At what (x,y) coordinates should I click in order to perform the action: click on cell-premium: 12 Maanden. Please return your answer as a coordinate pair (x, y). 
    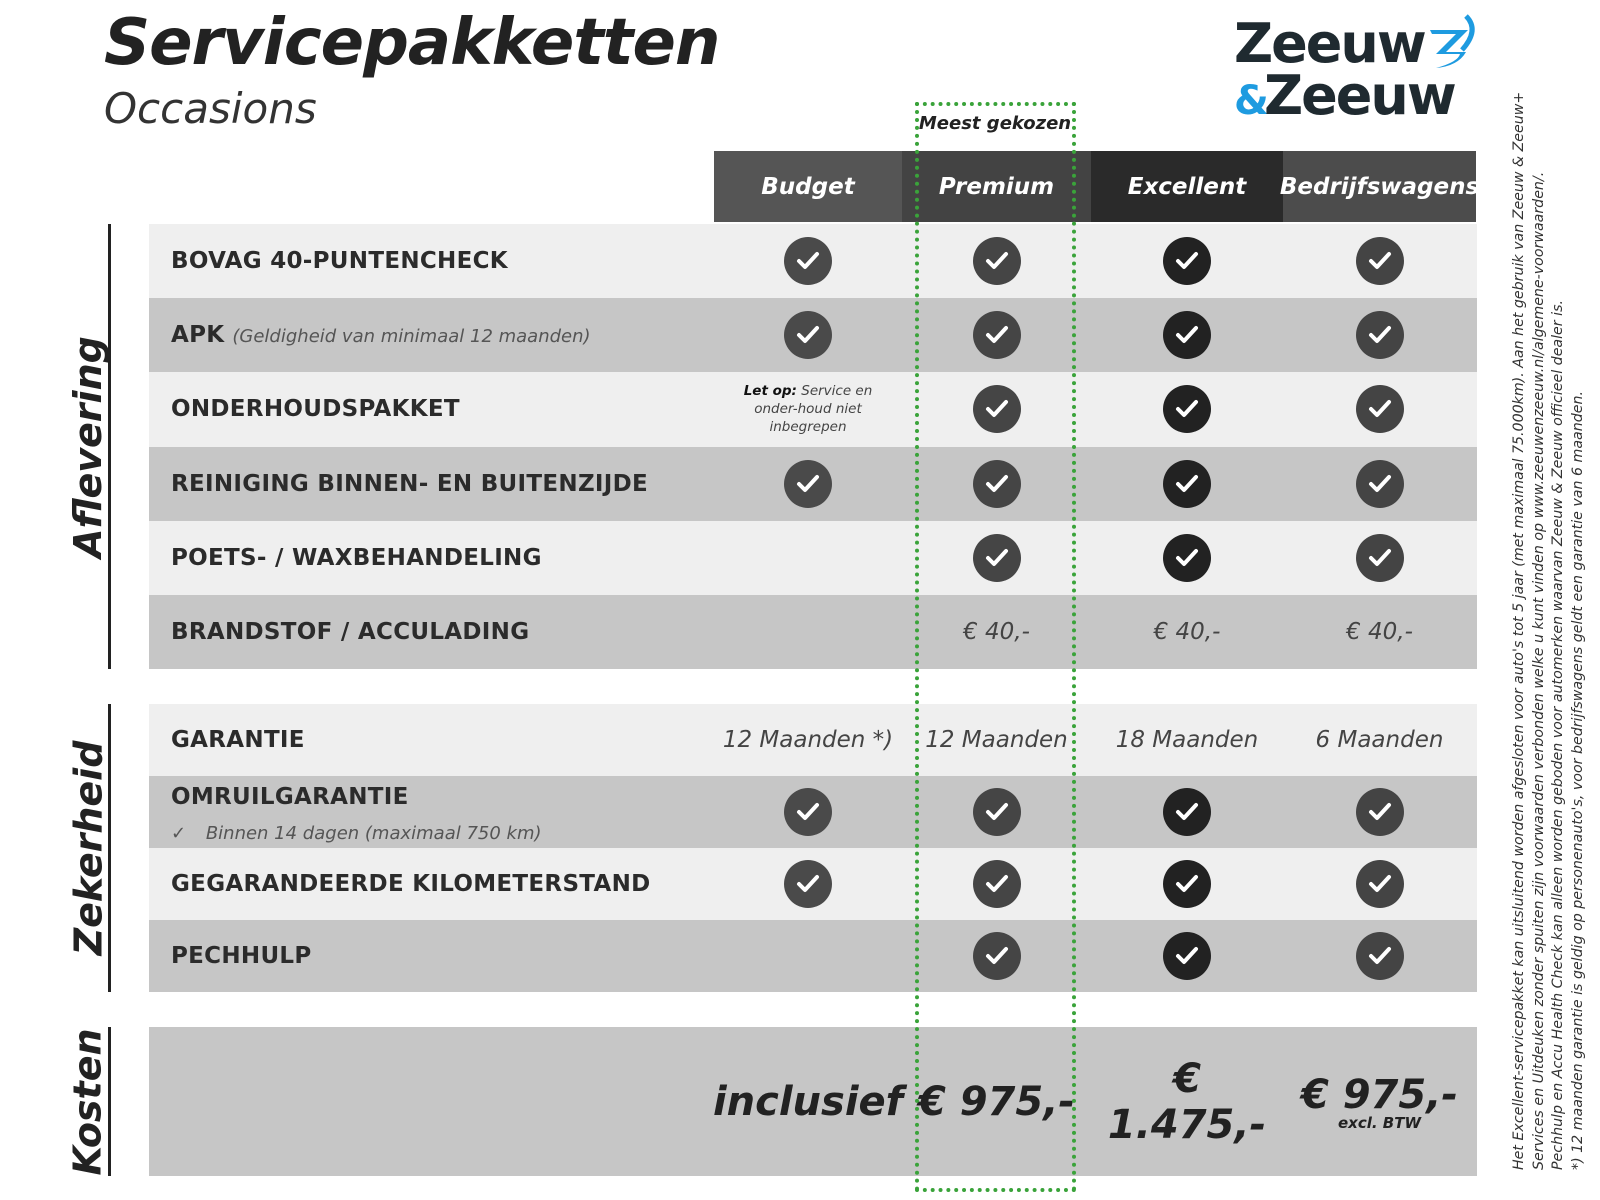
    Looking at the image, I should click on (996, 740).